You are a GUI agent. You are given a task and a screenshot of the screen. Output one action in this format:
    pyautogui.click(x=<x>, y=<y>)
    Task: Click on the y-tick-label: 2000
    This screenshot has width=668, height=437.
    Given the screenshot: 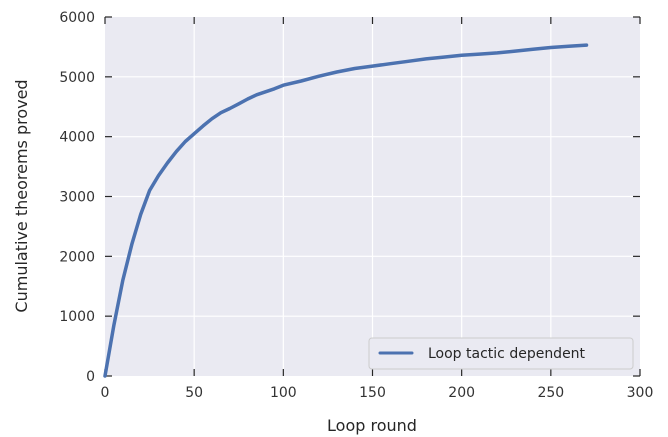 What is the action you would take?
    pyautogui.click(x=77, y=257)
    